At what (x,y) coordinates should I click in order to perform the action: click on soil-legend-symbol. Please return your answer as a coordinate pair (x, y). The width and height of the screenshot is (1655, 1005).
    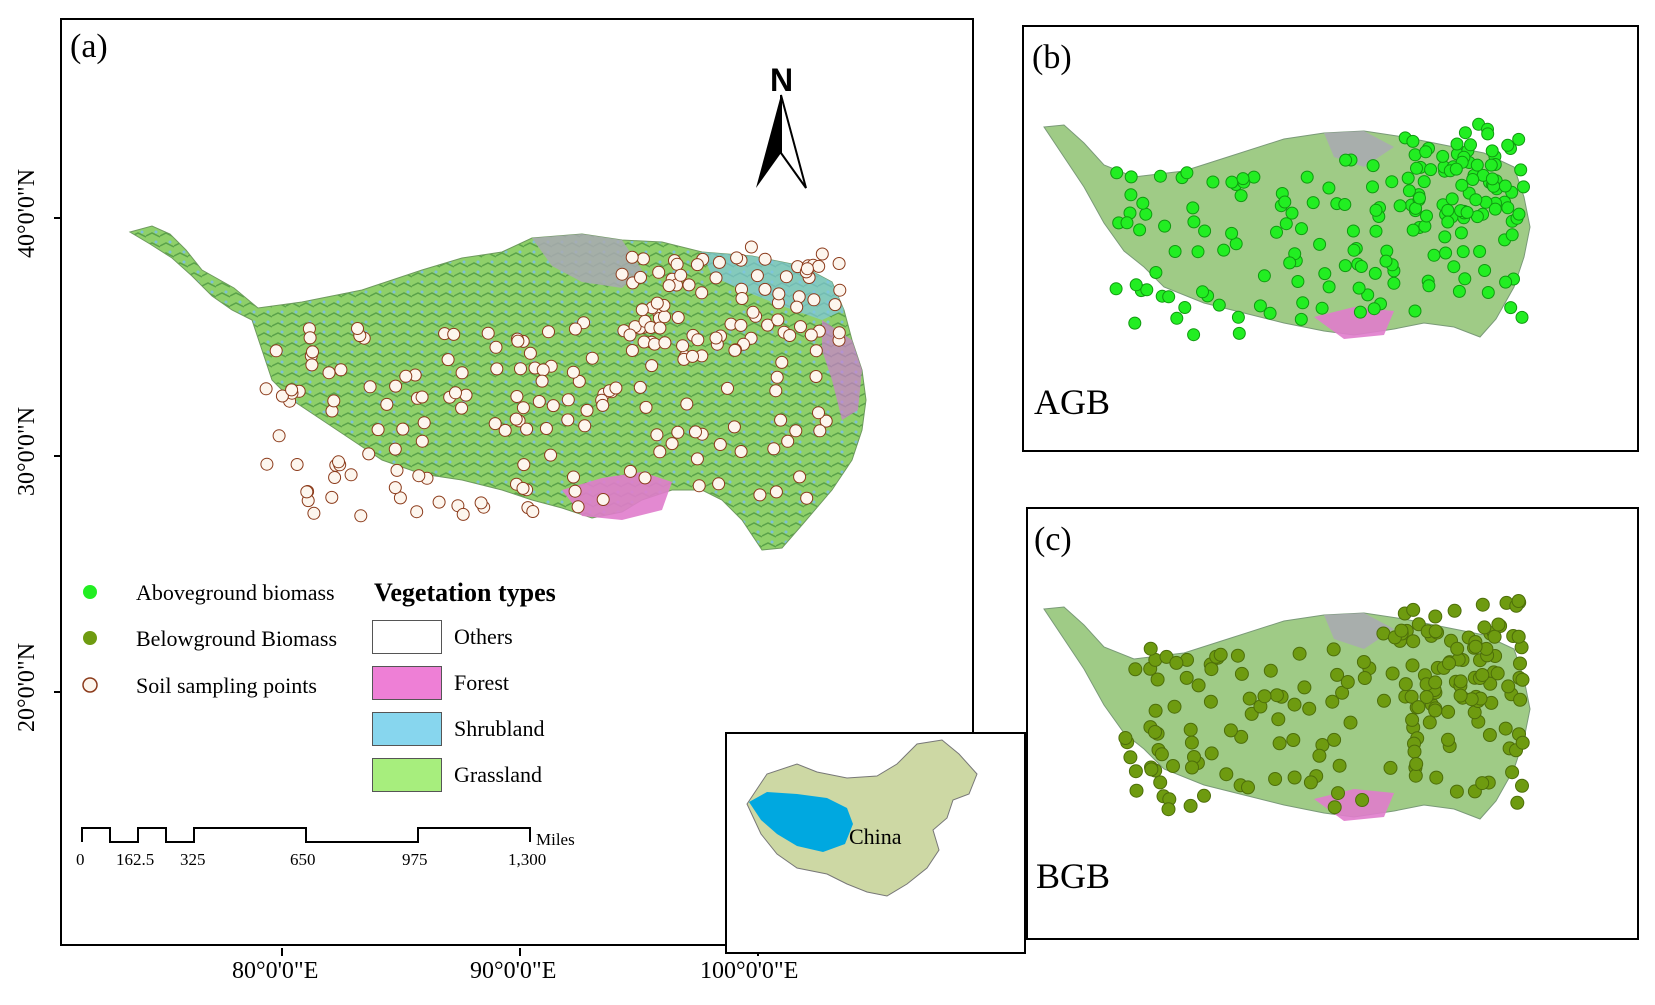
    Looking at the image, I should click on (90, 685).